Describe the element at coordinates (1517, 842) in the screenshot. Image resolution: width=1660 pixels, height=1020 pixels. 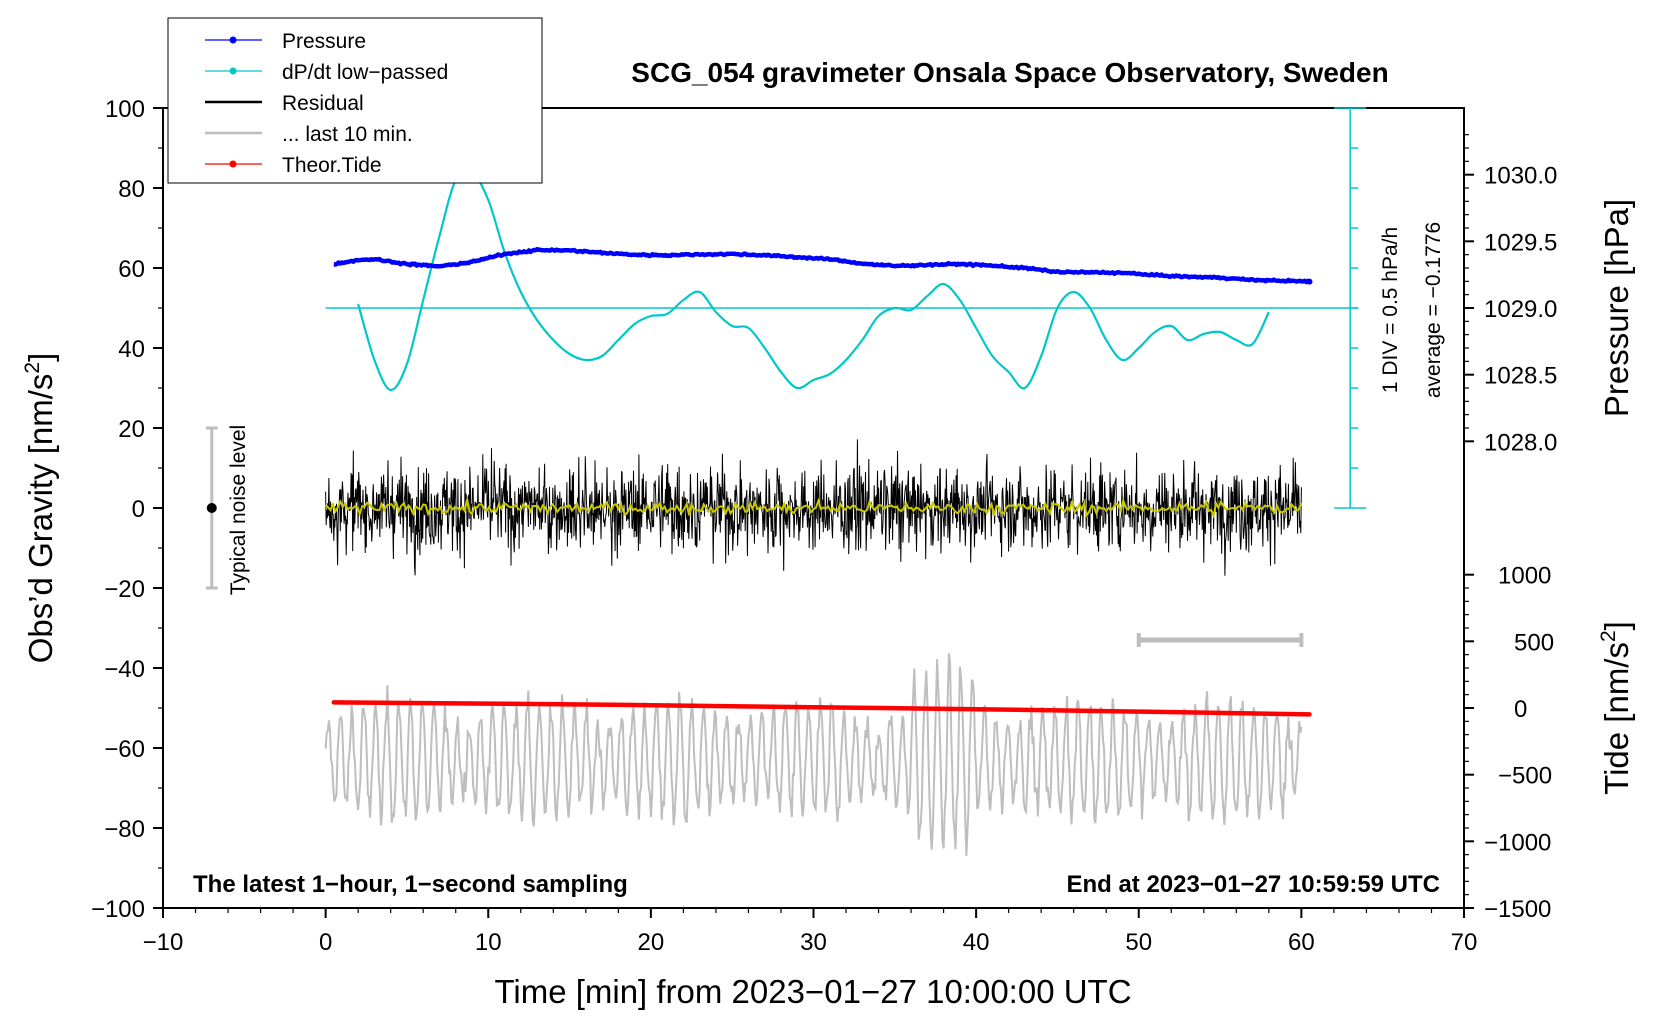
I see `tide-tick-label: −1000` at that location.